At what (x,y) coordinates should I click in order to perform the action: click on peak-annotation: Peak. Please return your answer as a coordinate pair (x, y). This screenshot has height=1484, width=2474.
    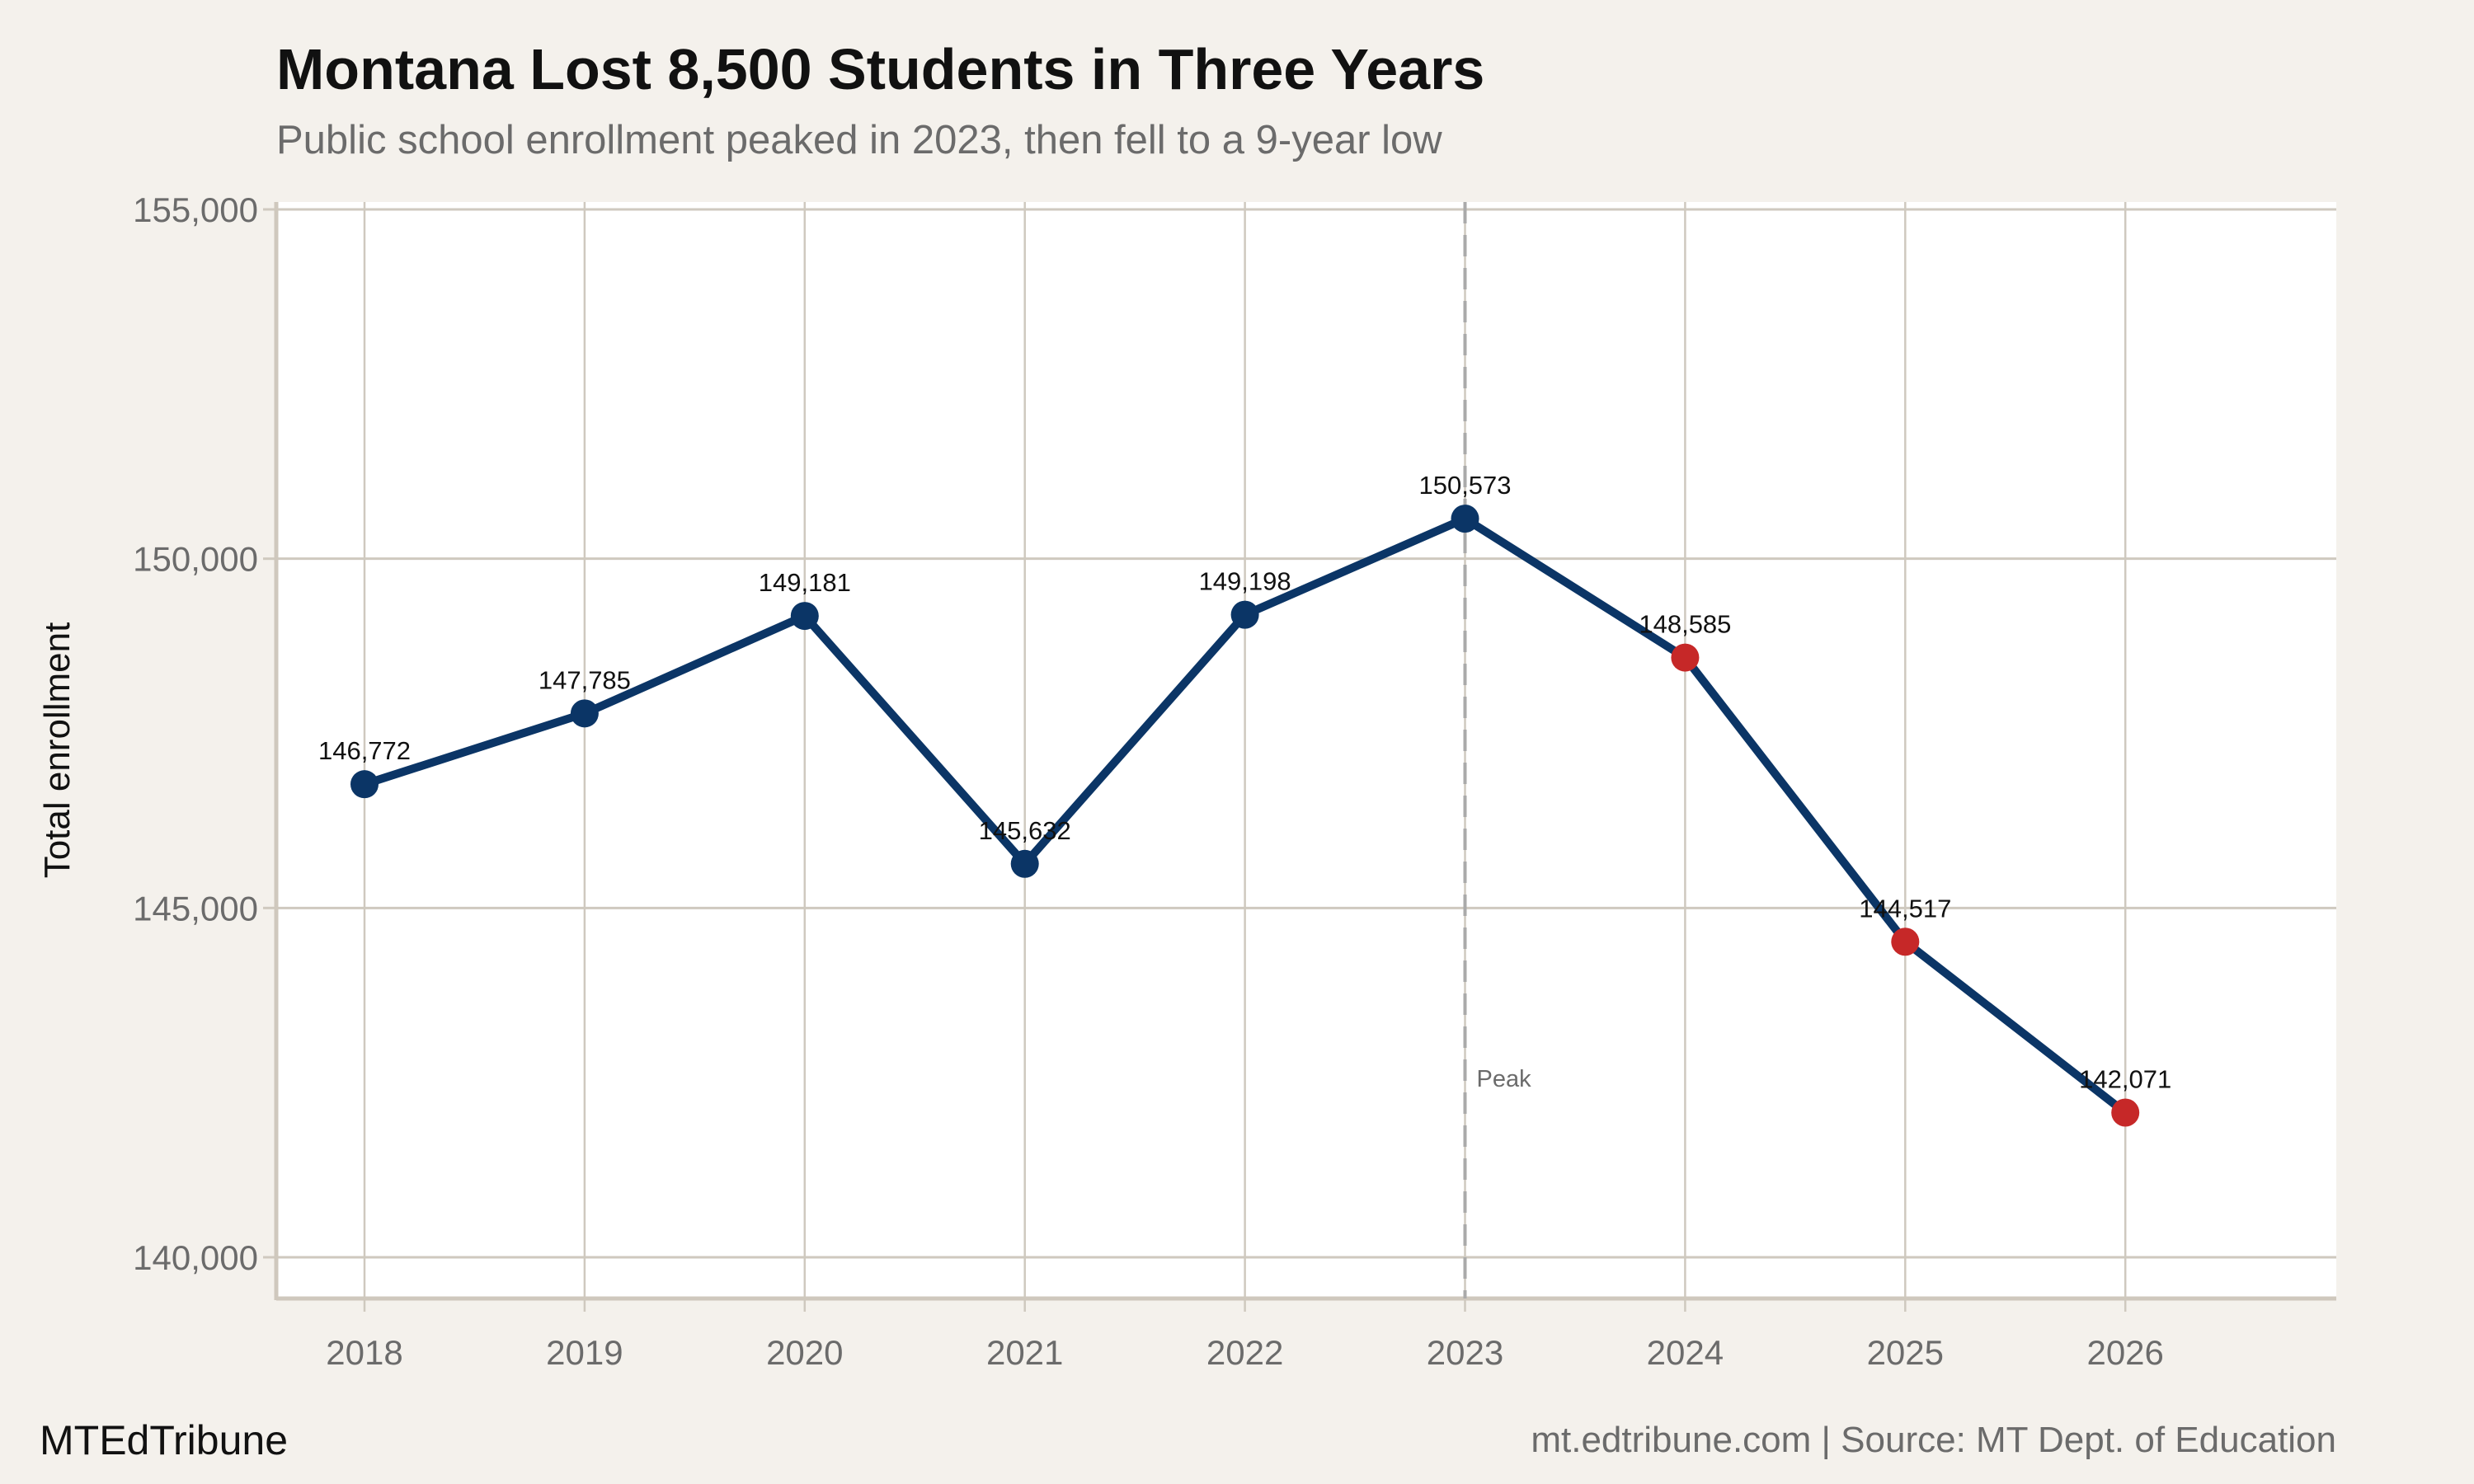
    Looking at the image, I should click on (1497, 750).